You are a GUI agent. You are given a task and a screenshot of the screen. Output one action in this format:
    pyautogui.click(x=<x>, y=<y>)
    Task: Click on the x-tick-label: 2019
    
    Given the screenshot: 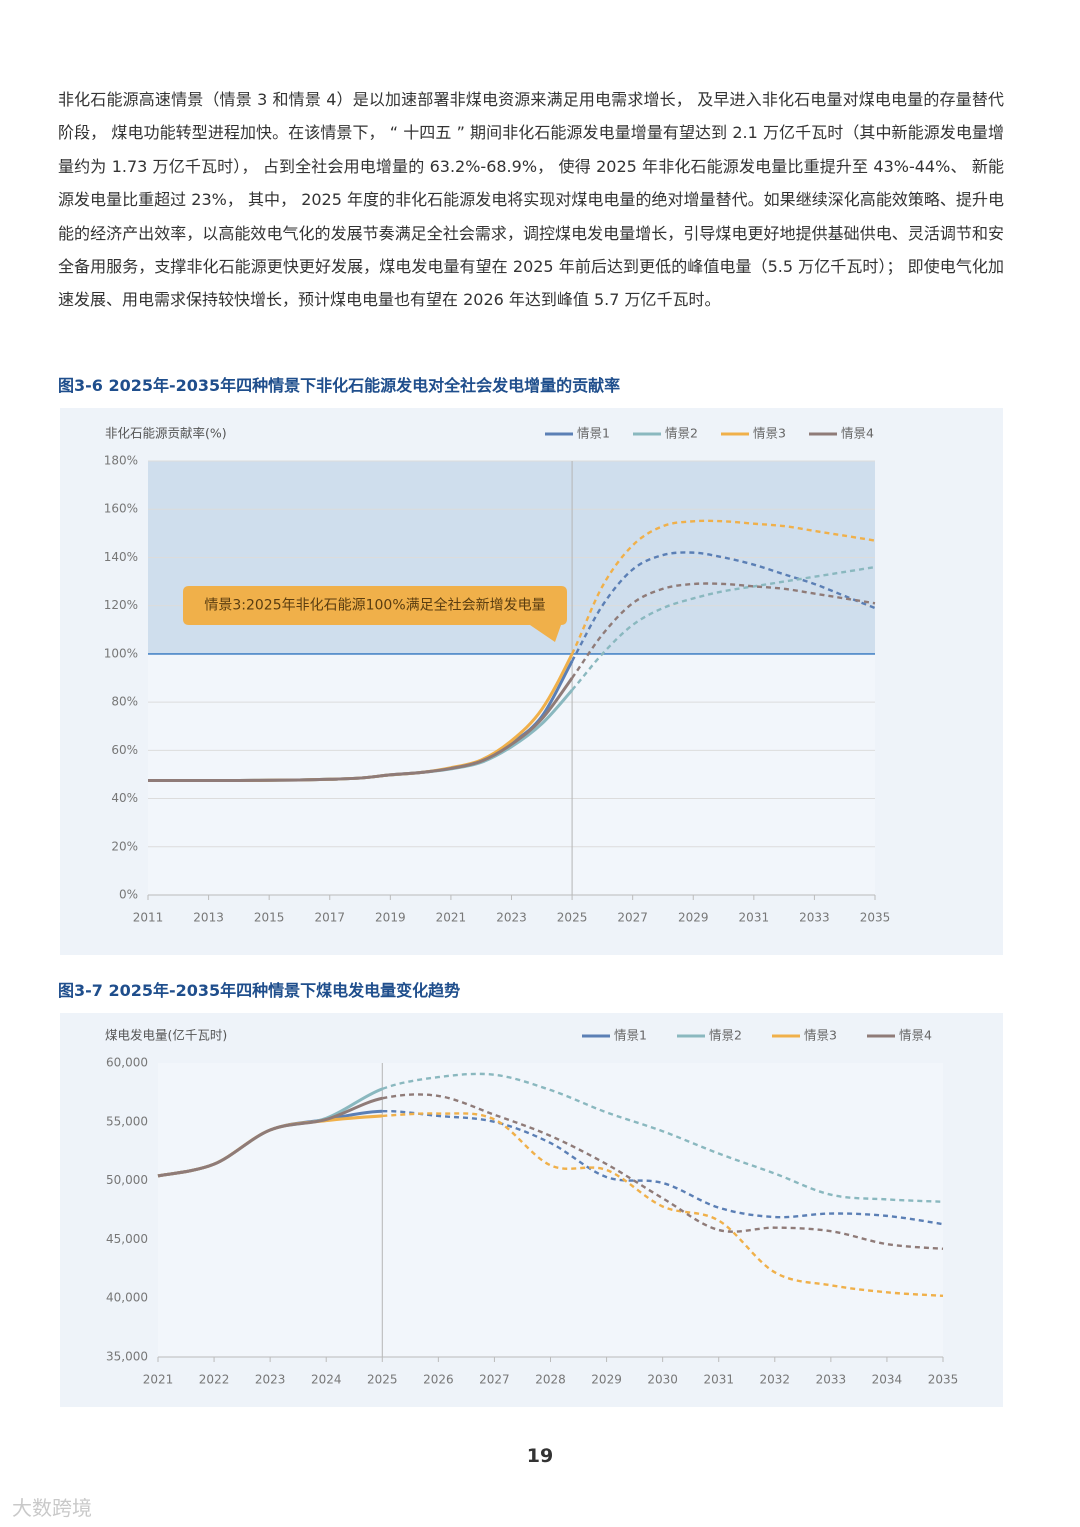 What is the action you would take?
    pyautogui.click(x=390, y=918)
    